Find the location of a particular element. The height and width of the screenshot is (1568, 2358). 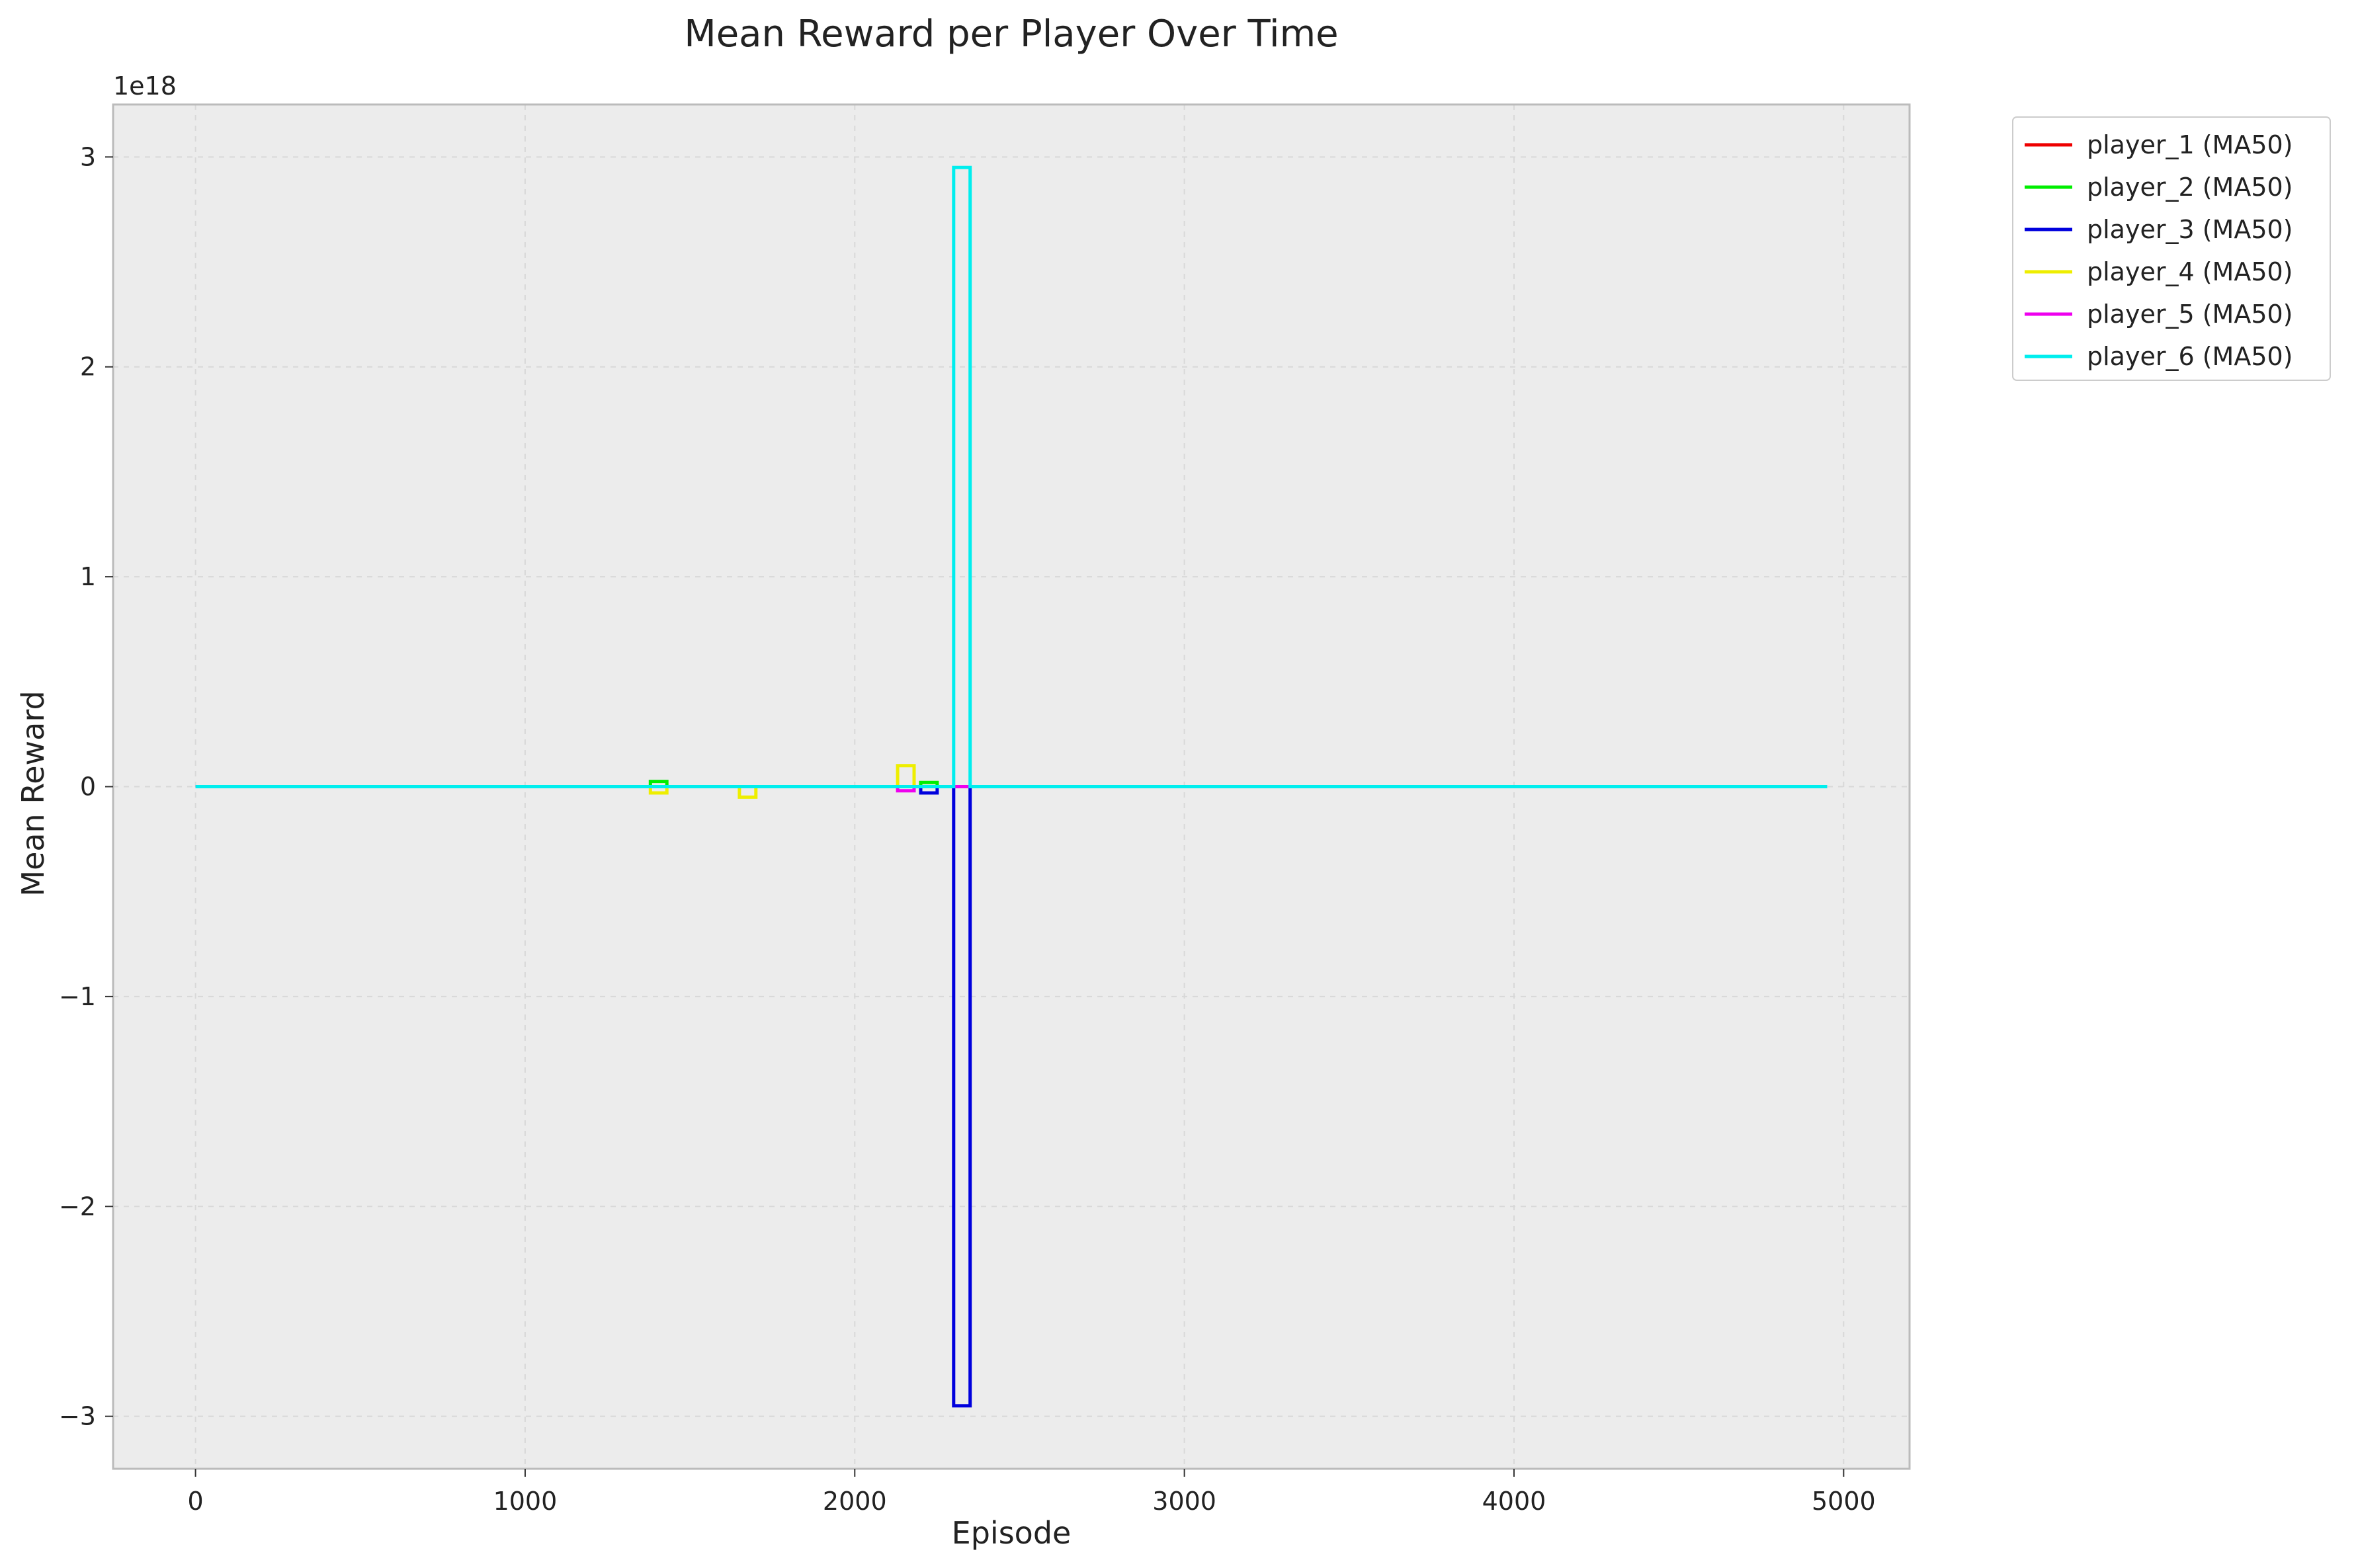

x-tick-label: 5000 is located at coordinates (1844, 1501).